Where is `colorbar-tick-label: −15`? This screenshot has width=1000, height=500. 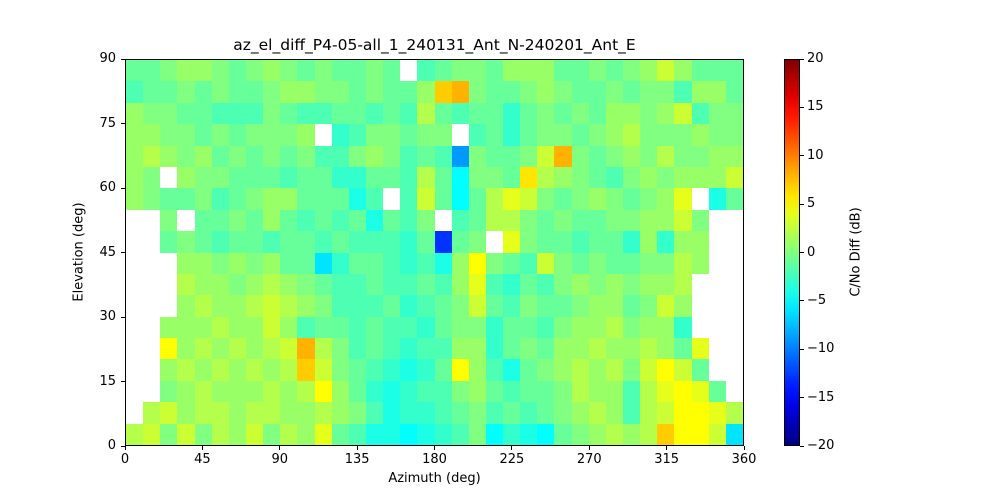 colorbar-tick-label: −15 is located at coordinates (821, 397).